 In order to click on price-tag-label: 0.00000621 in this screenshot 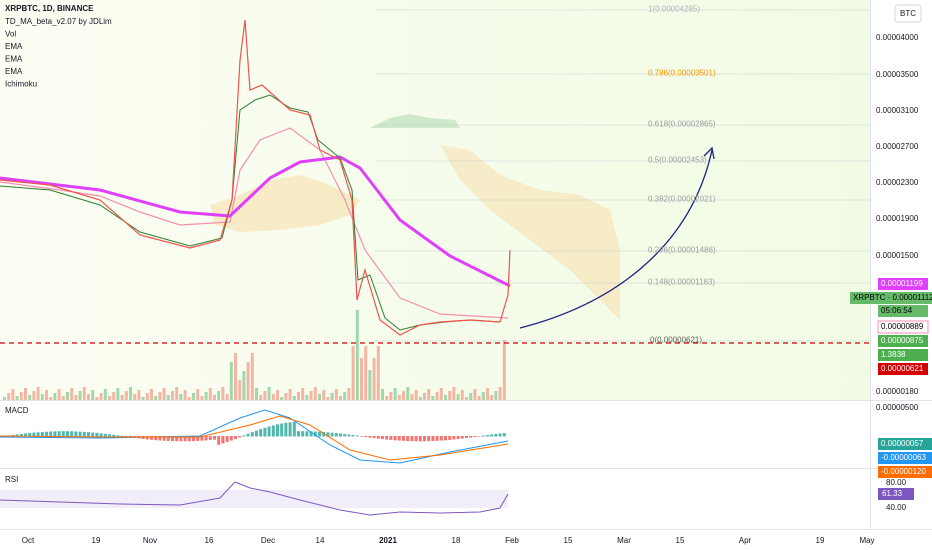, I will do `click(902, 368)`.